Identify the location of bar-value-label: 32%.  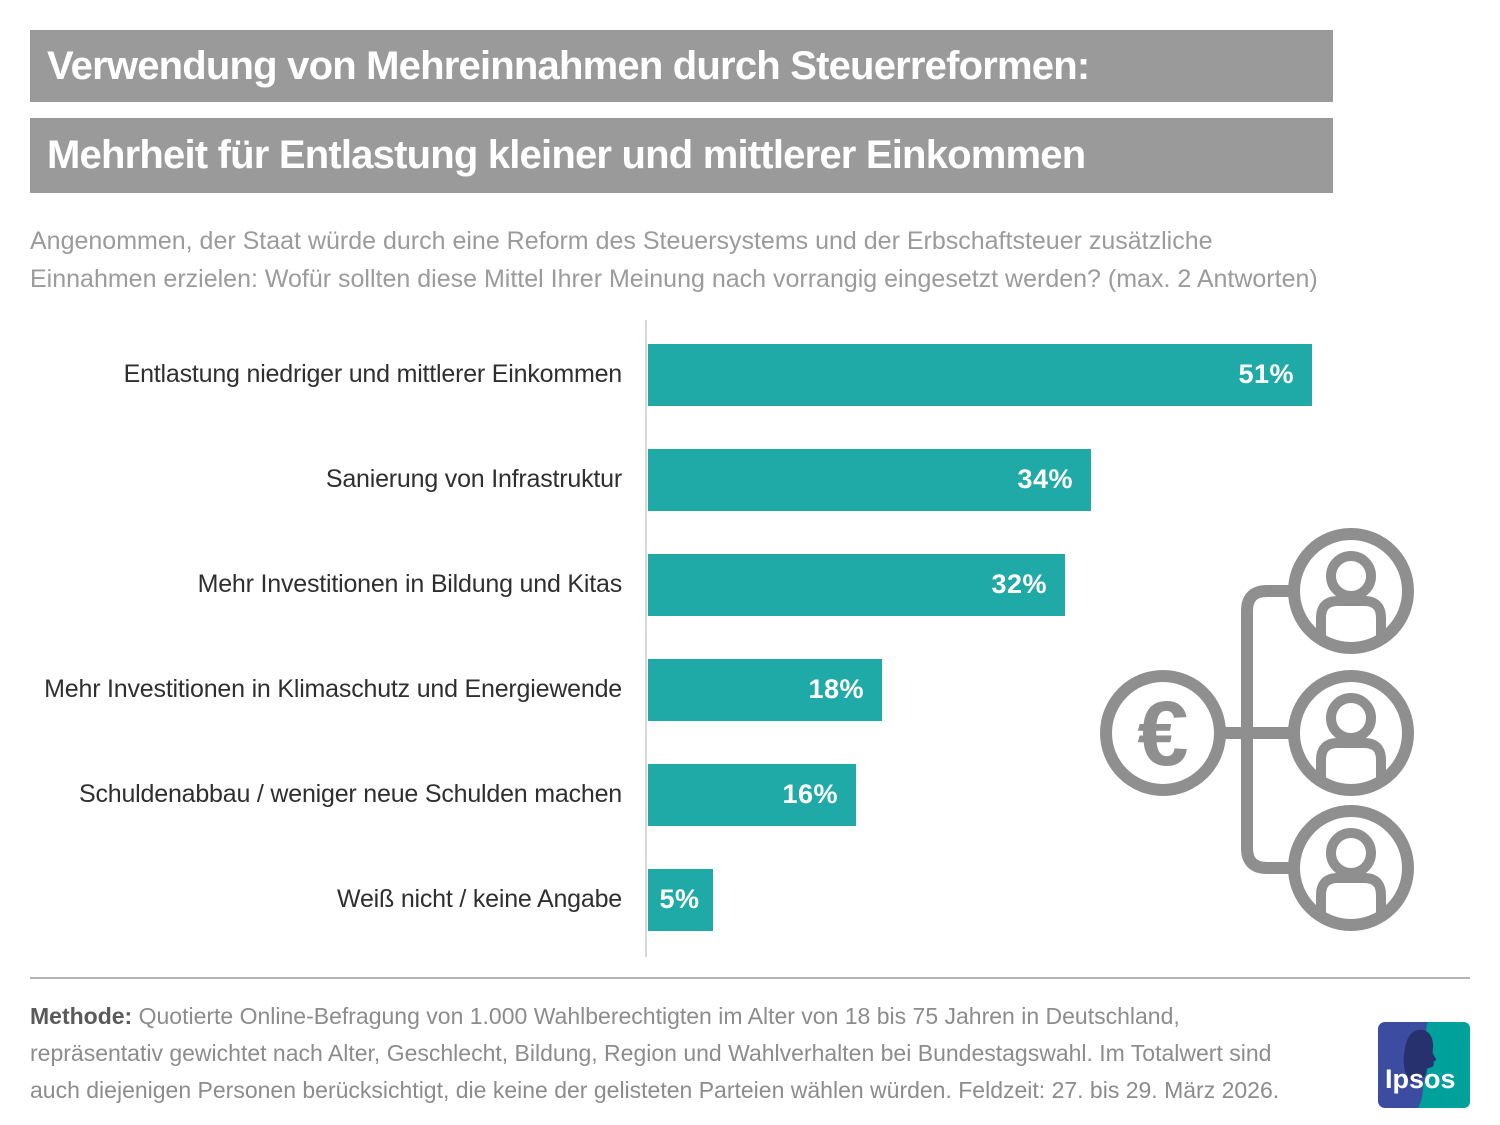
(1019, 584).